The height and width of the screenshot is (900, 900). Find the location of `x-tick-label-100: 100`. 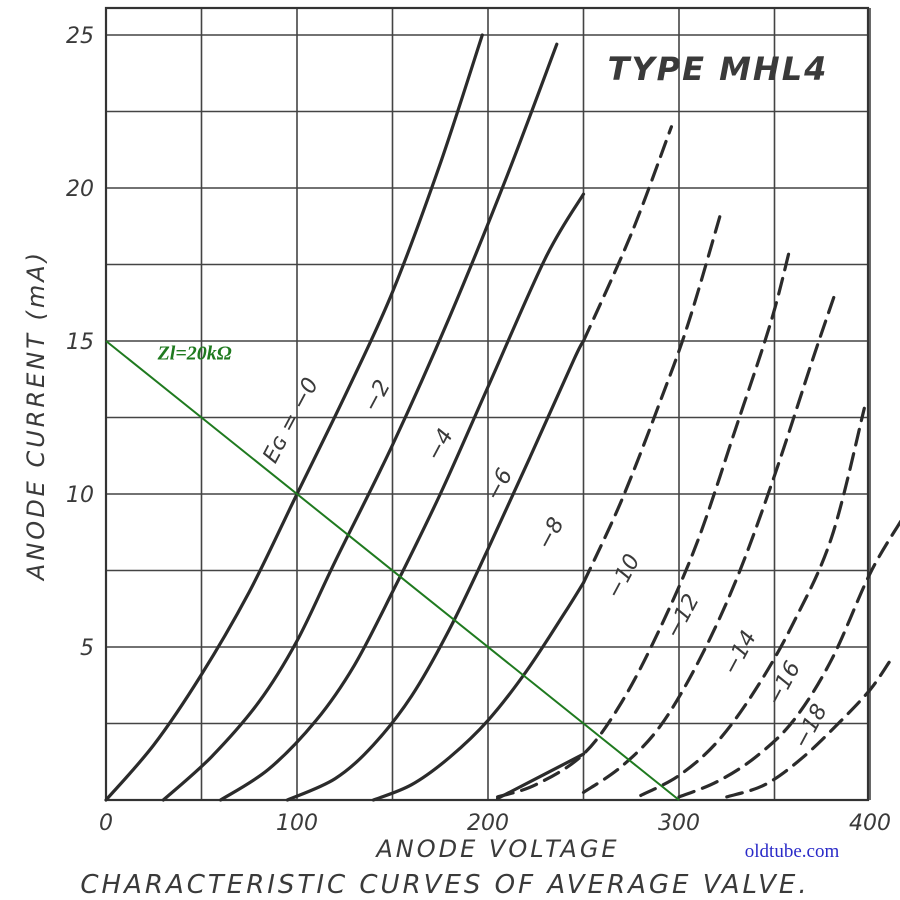

x-tick-label-100: 100 is located at coordinates (297, 823).